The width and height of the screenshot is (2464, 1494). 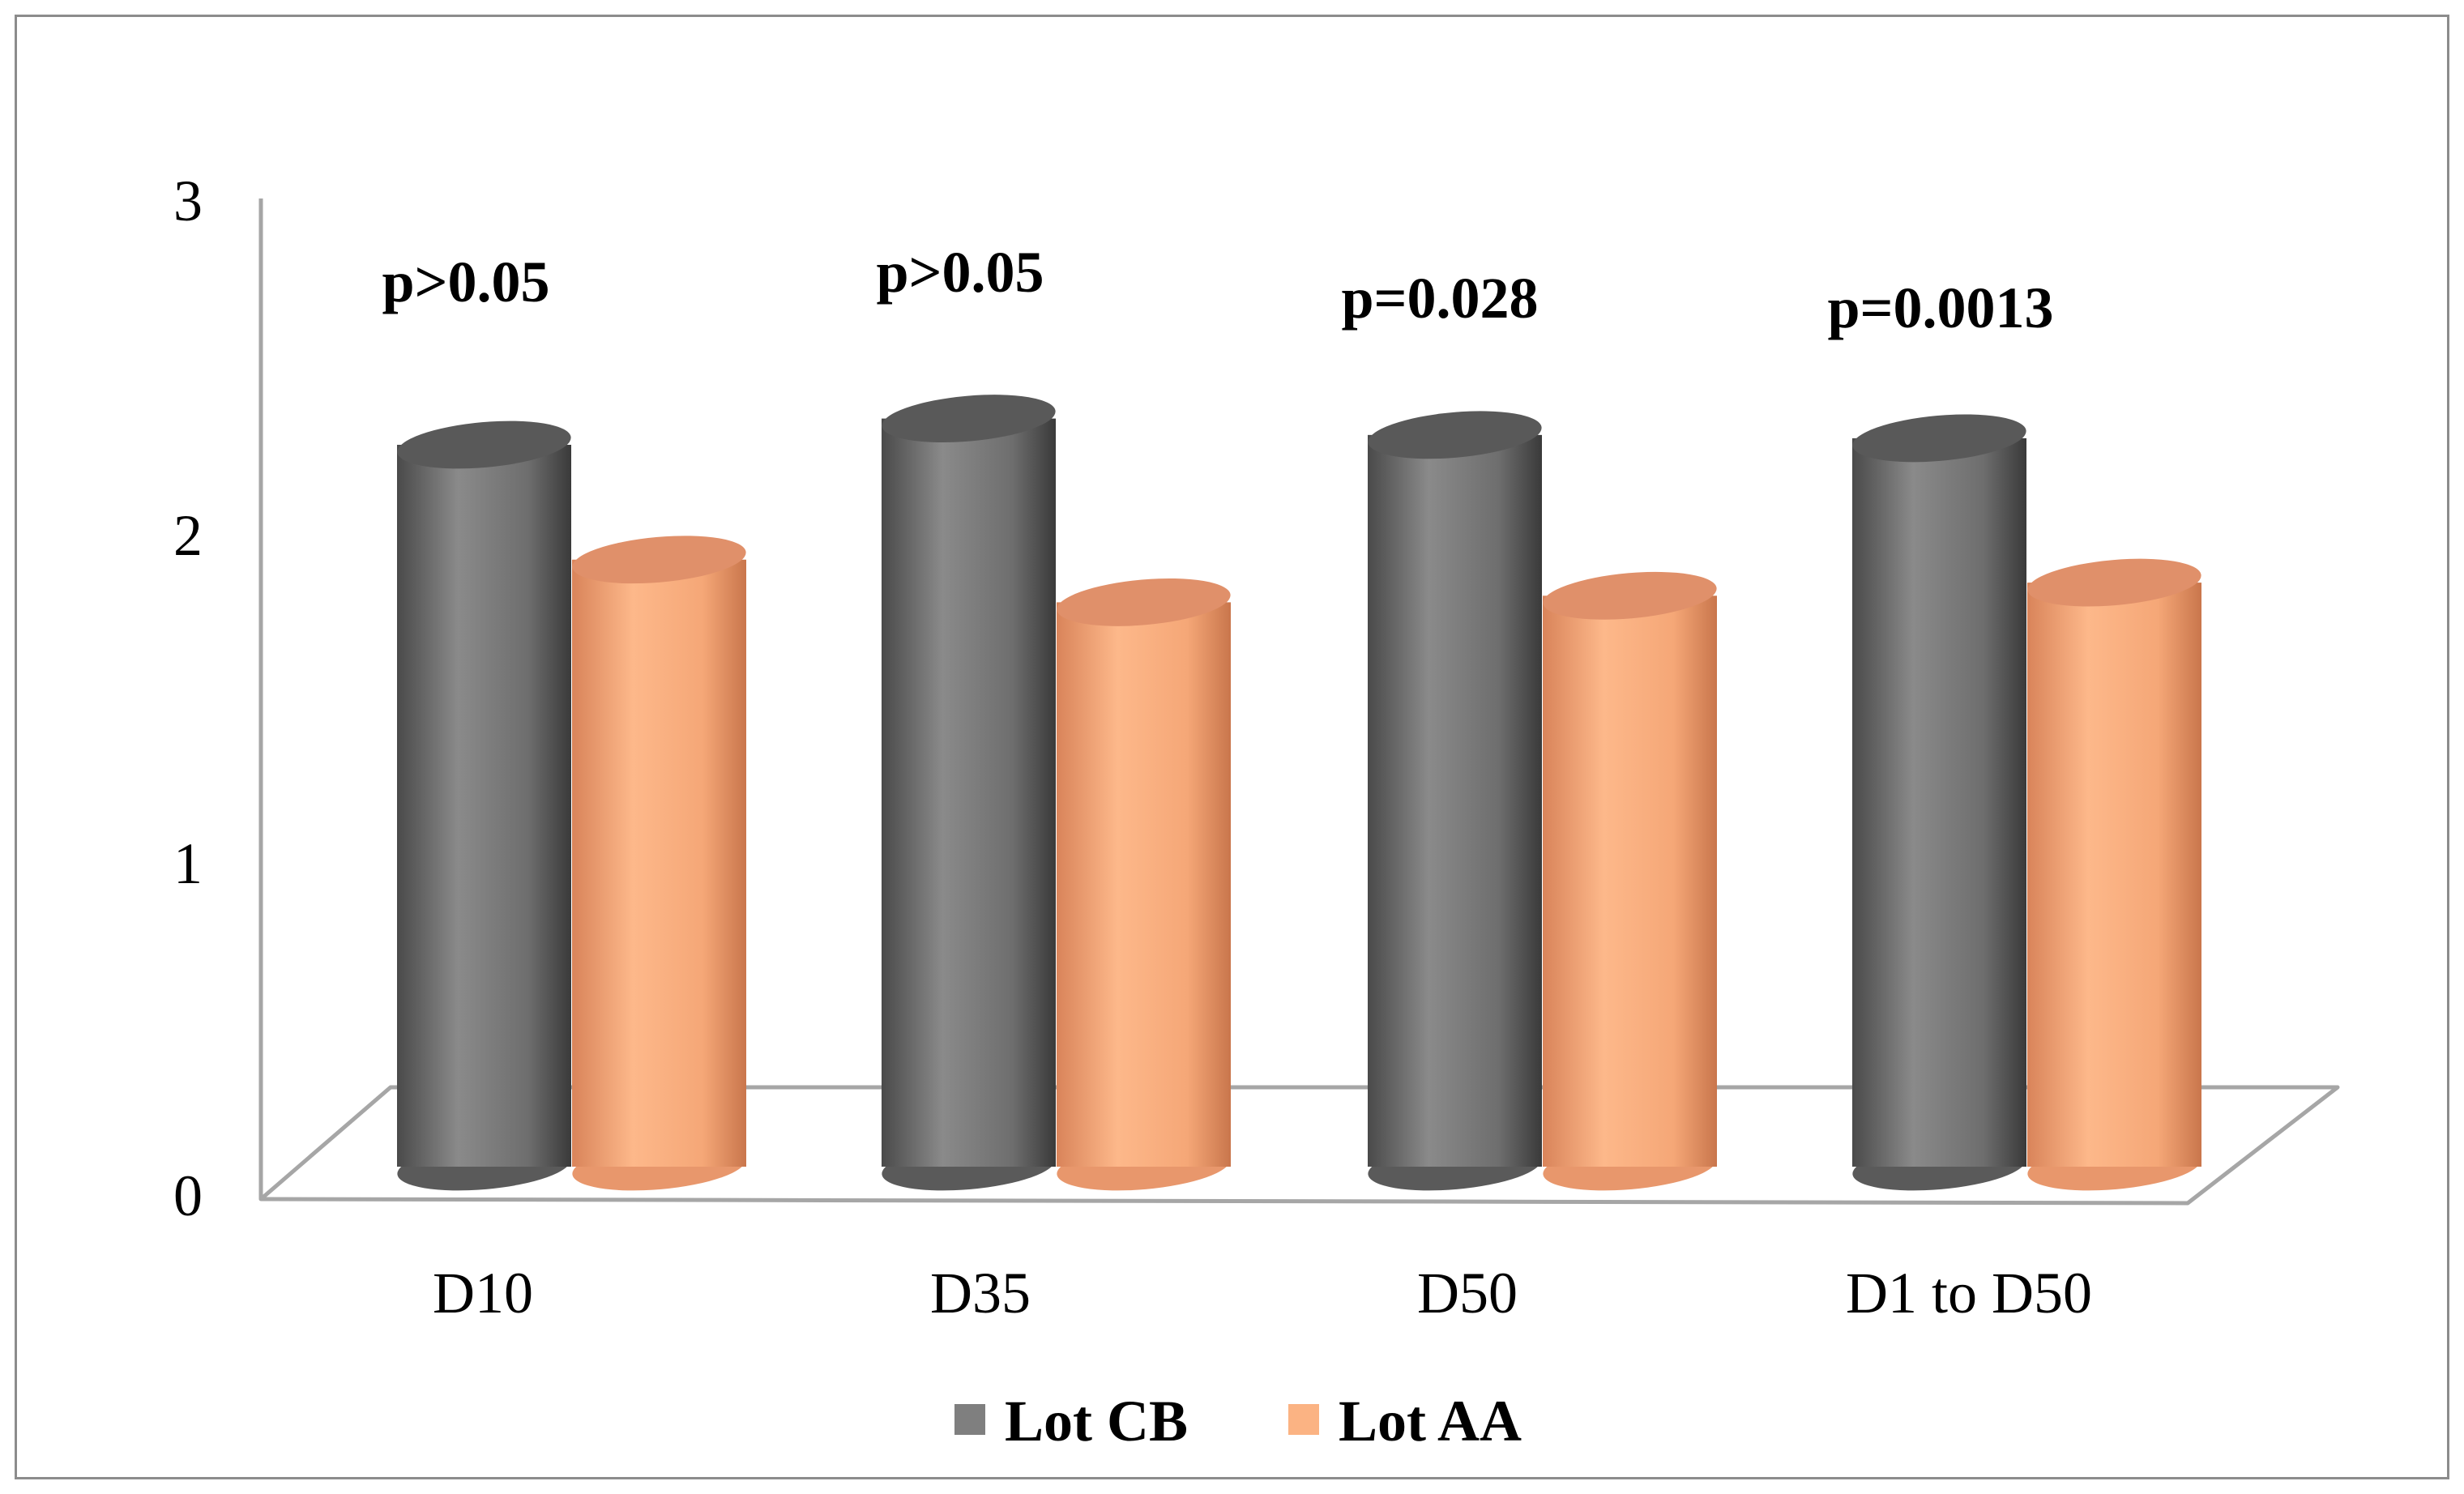 What do you see at coordinates (188, 1195) in the screenshot?
I see `y-tick-0: 0` at bounding box center [188, 1195].